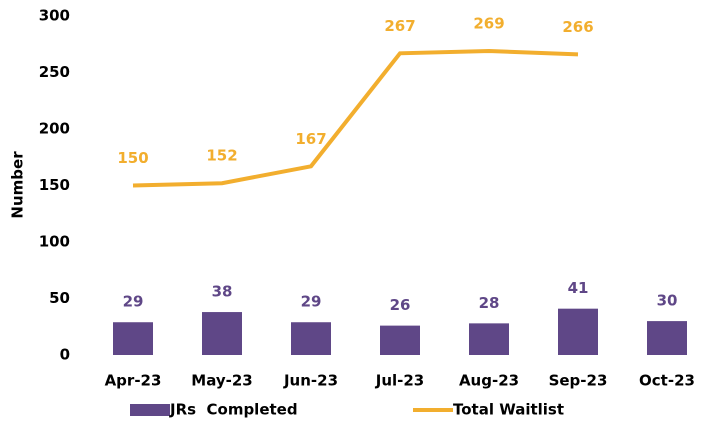 Image resolution: width=724 pixels, height=429 pixels. I want to click on x-tick-label: Sep-23, so click(578, 381).